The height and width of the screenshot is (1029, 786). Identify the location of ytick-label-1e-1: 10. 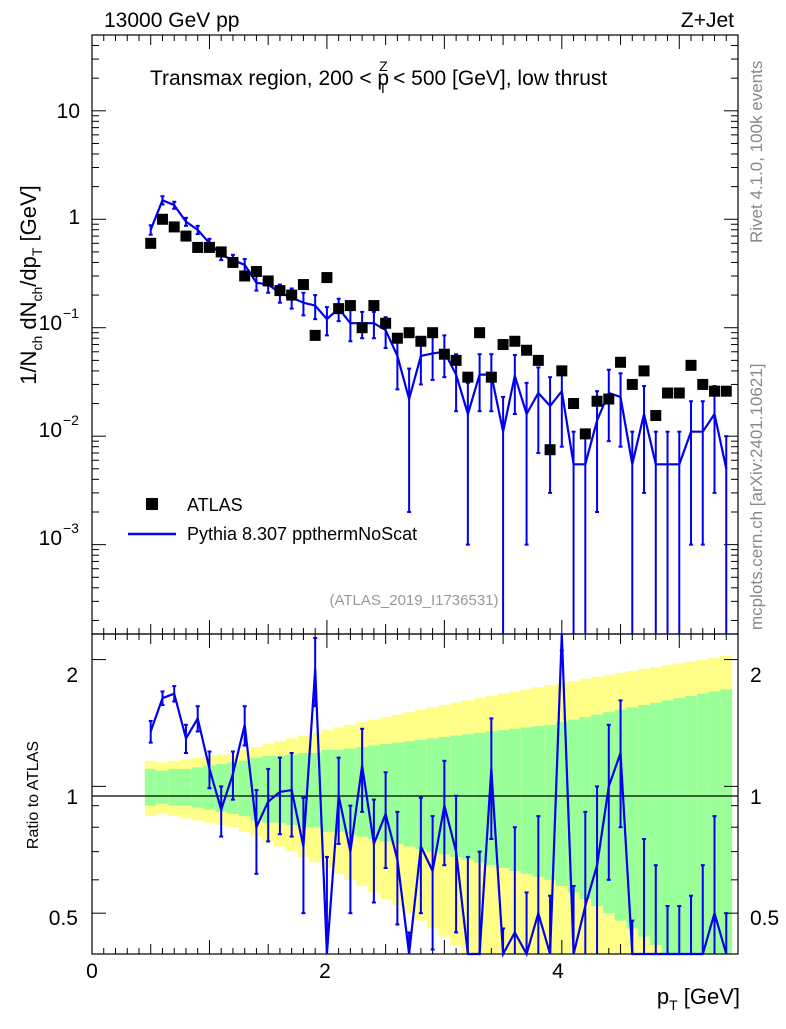
(50, 323).